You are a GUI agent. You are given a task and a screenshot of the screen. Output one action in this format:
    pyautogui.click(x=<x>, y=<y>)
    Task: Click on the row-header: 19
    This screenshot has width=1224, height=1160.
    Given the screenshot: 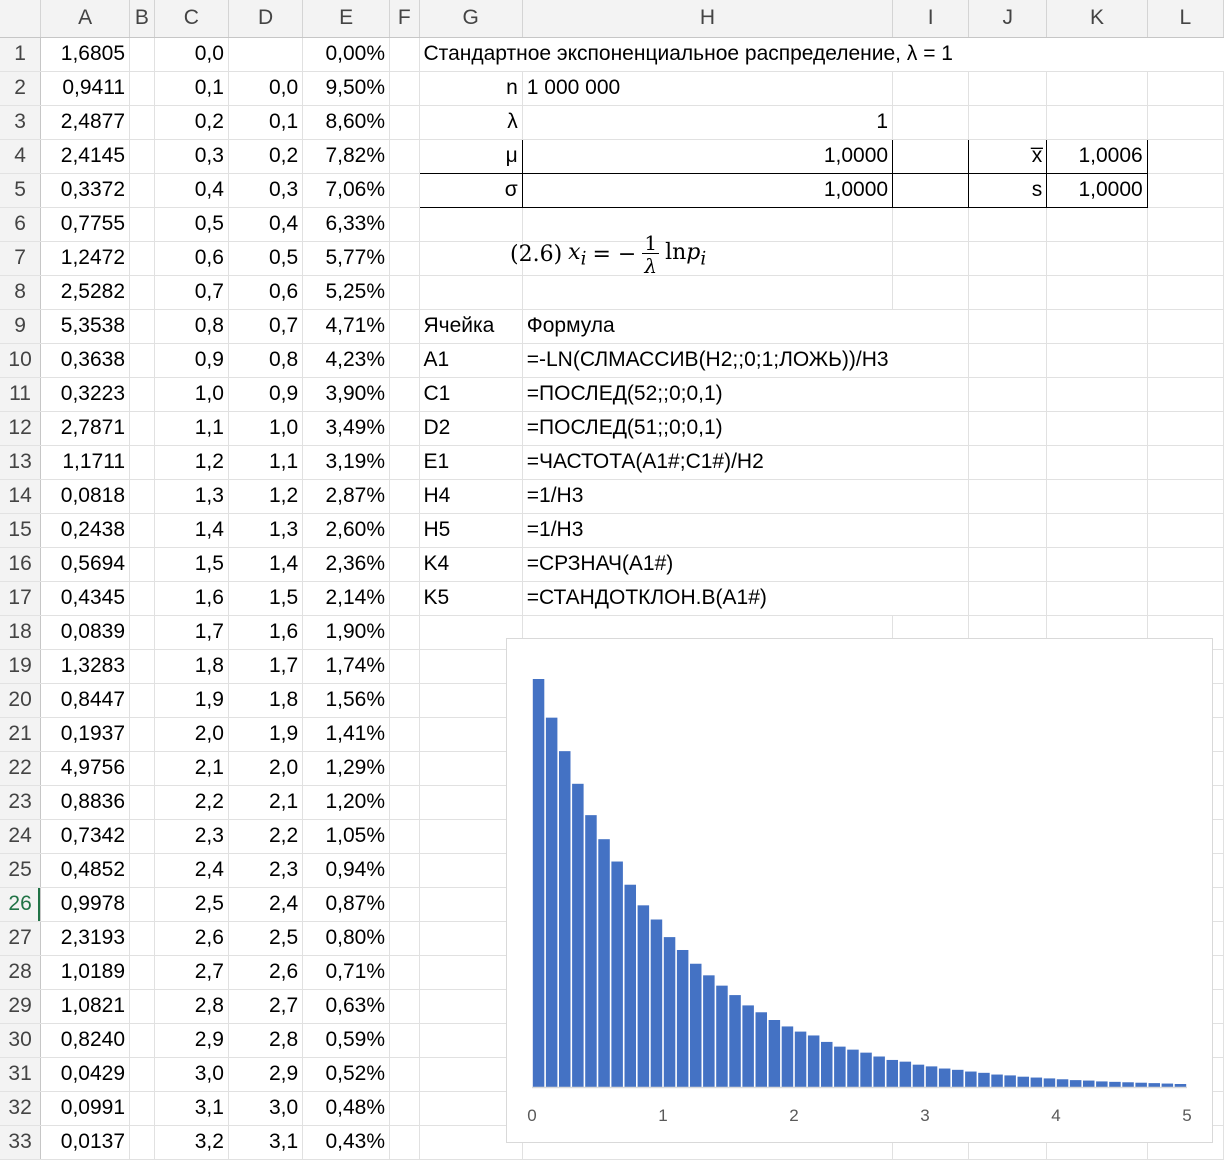 What is the action you would take?
    pyautogui.click(x=21, y=666)
    